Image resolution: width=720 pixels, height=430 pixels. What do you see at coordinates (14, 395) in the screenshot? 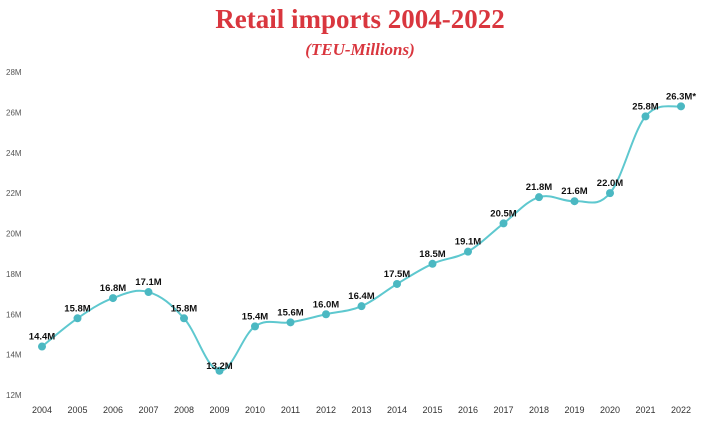
I see `y-tick-label: 12M` at bounding box center [14, 395].